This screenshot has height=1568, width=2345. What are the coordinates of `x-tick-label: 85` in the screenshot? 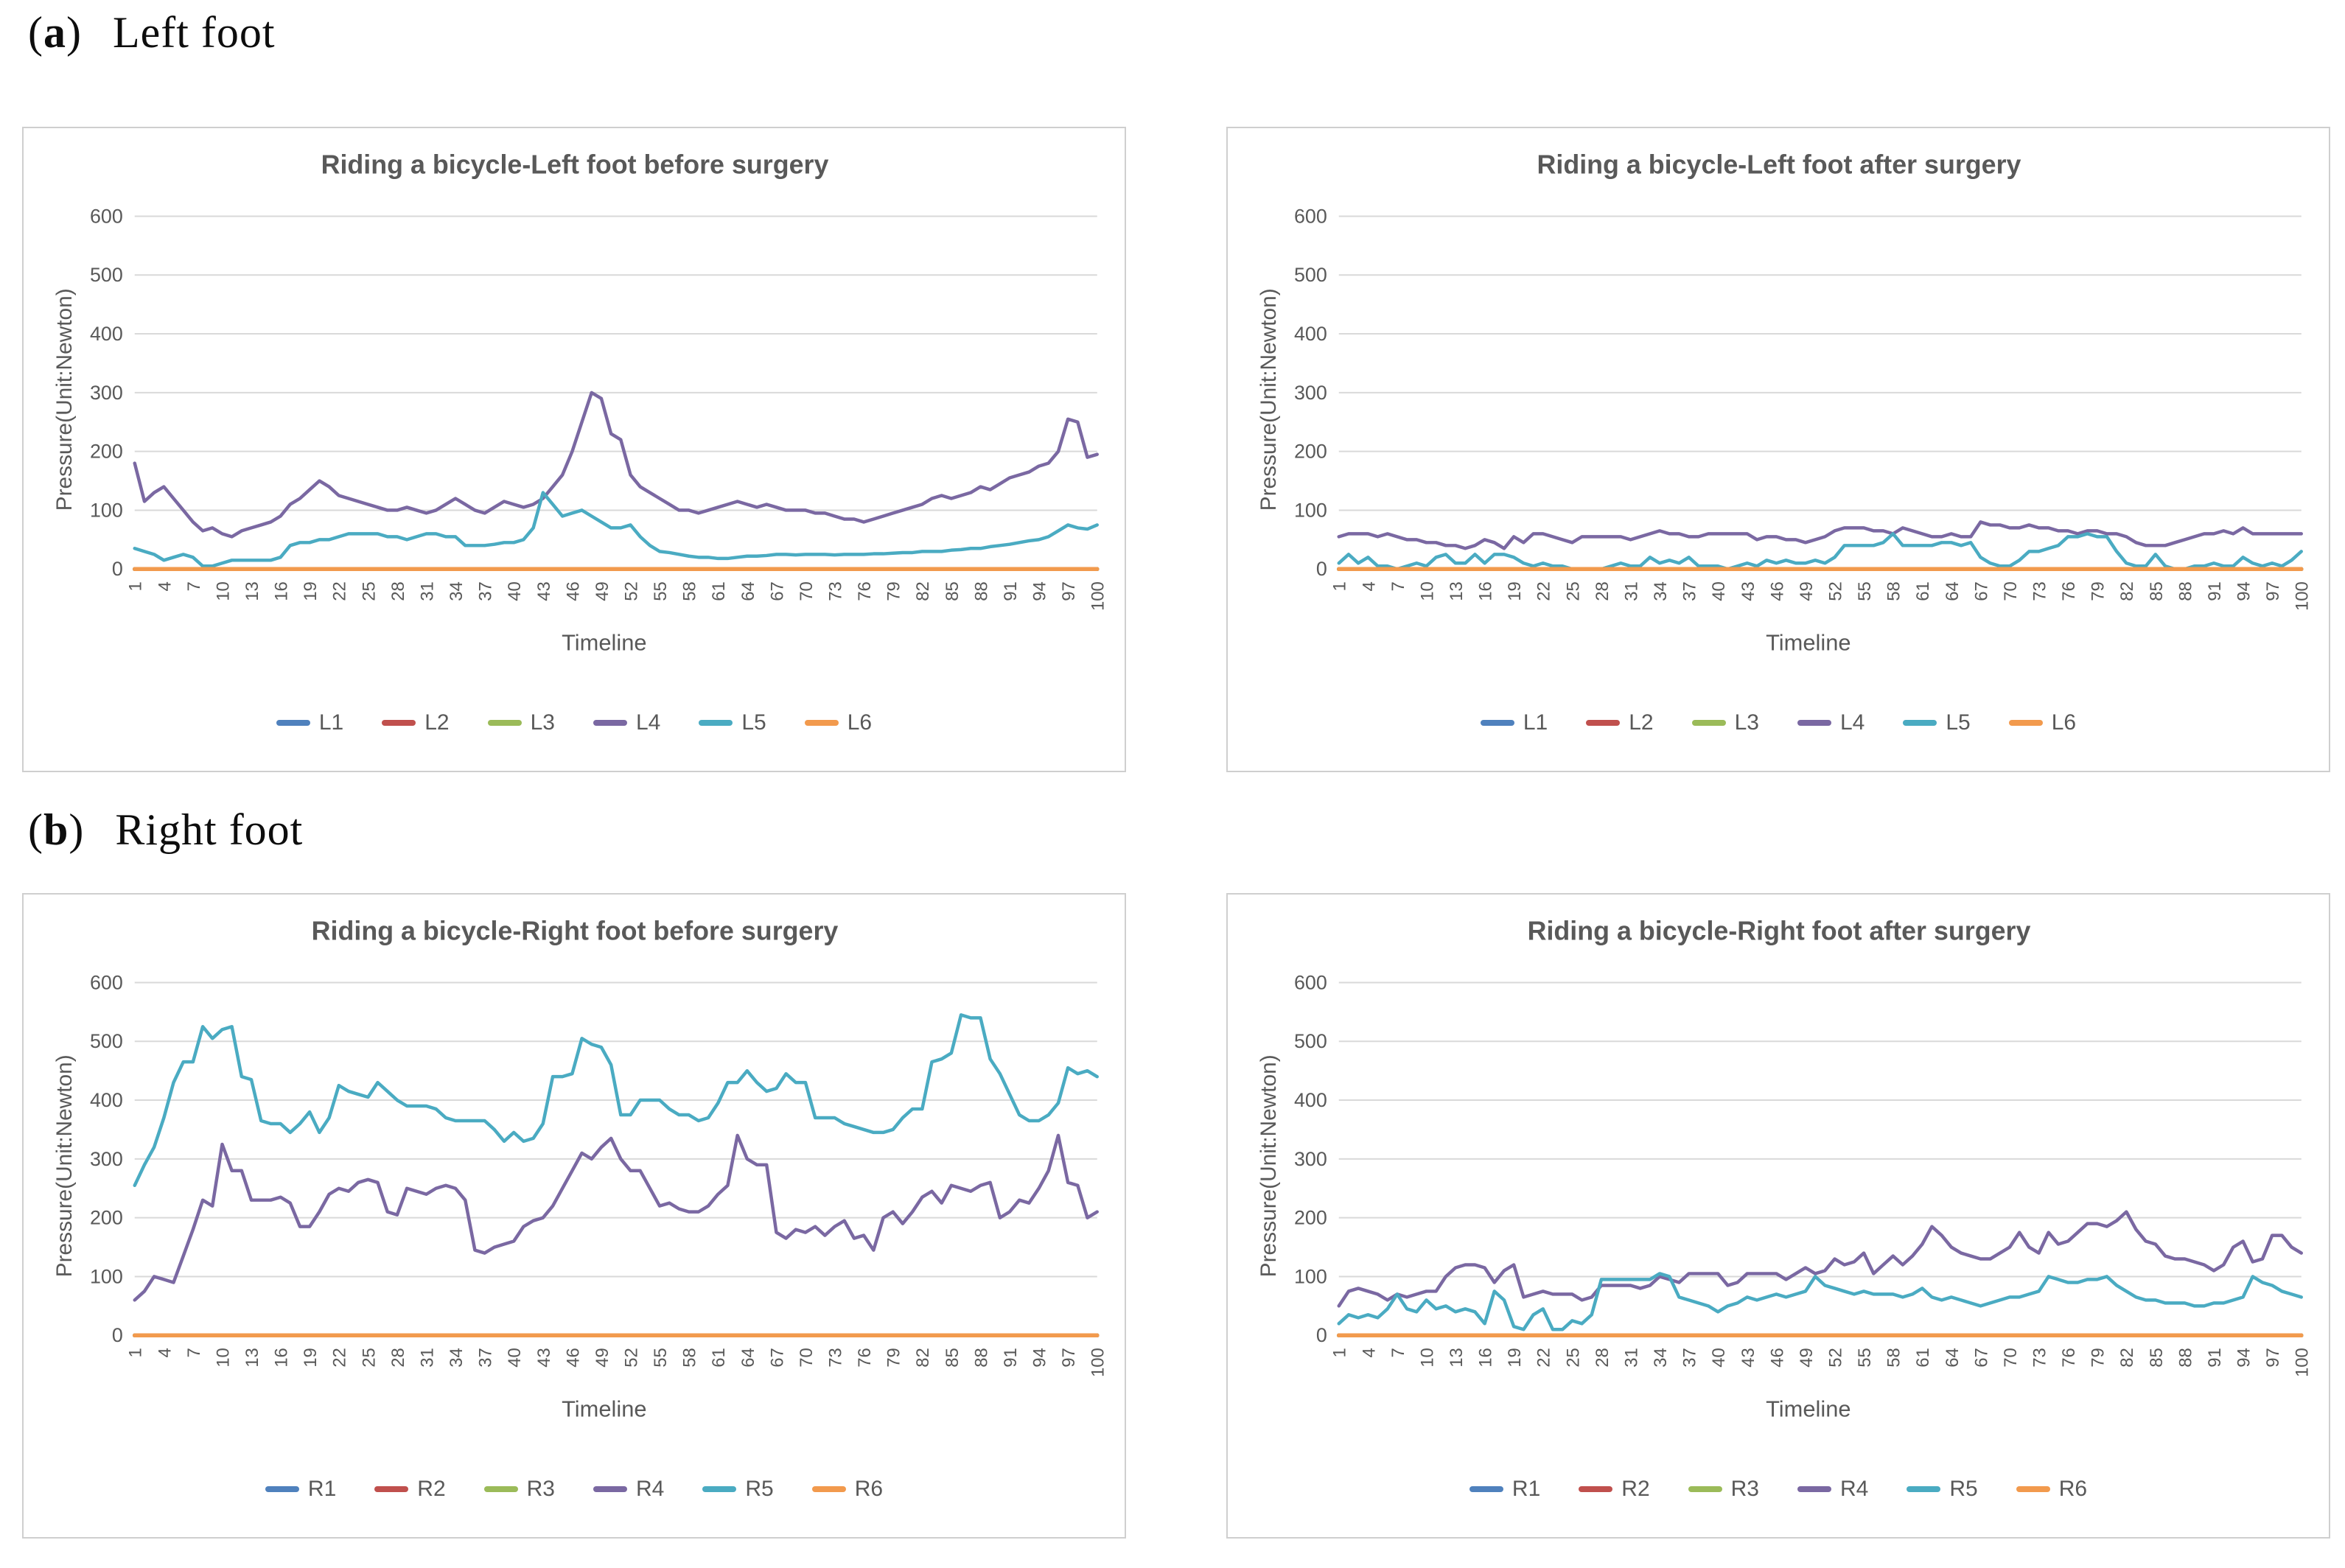 It's located at (2157, 591).